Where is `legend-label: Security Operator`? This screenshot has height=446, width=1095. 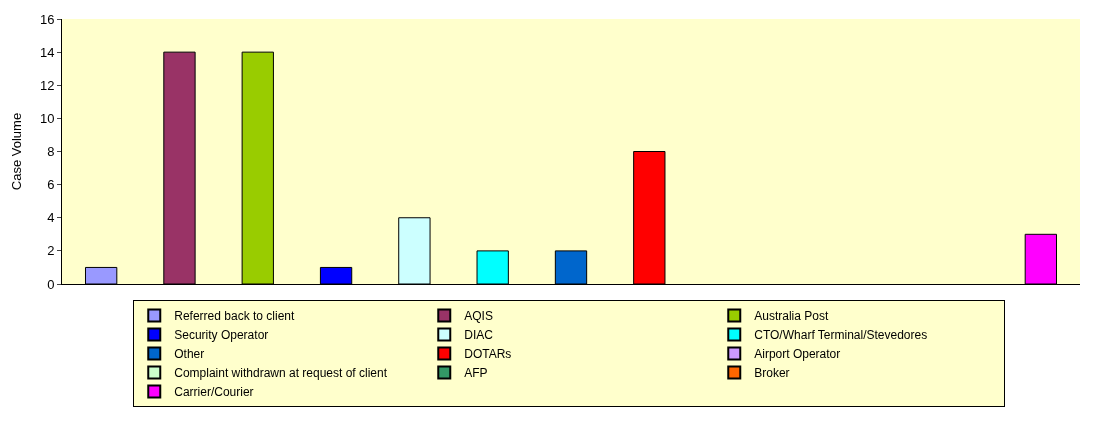 legend-label: Security Operator is located at coordinates (221, 335).